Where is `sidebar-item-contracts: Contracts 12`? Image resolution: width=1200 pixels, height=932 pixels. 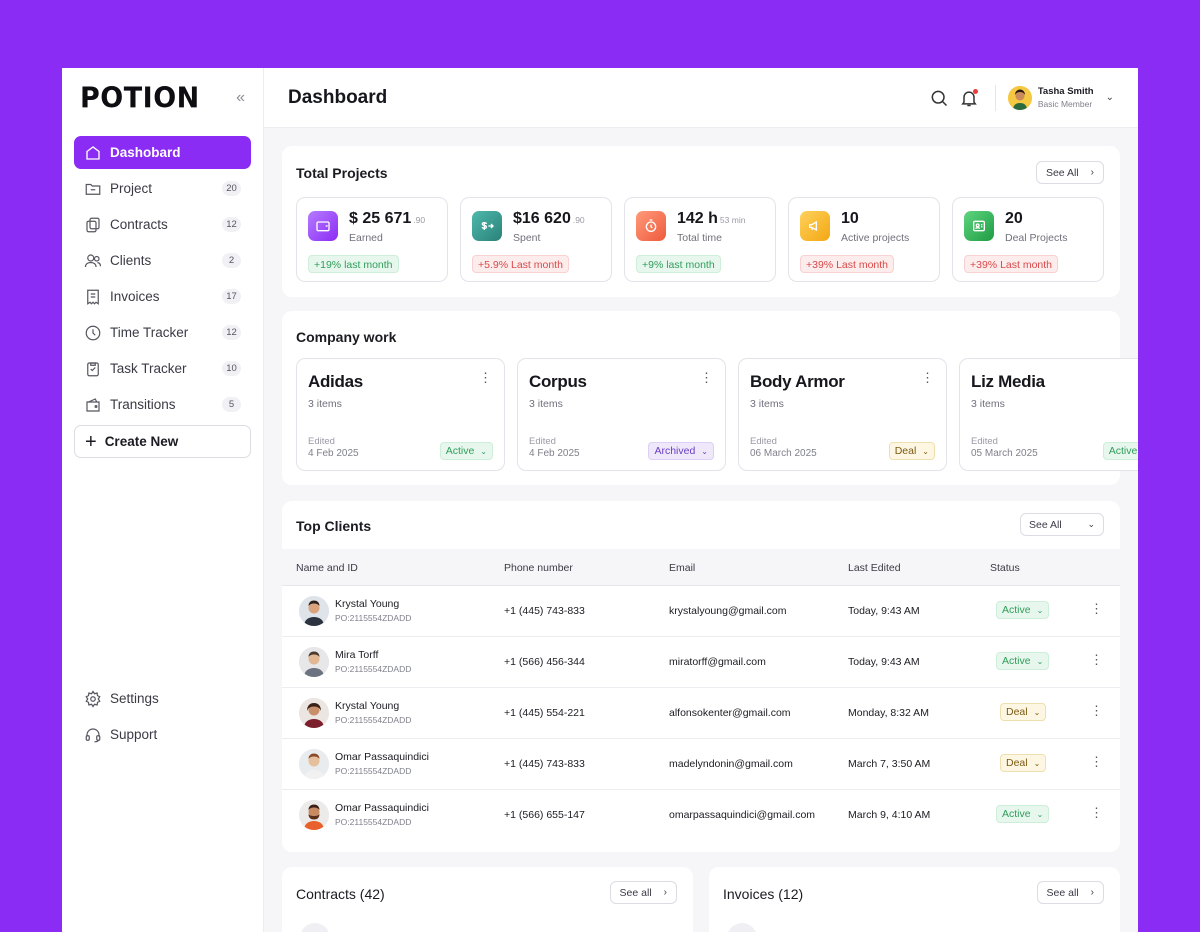 sidebar-item-contracts: Contracts 12 is located at coordinates (162, 224).